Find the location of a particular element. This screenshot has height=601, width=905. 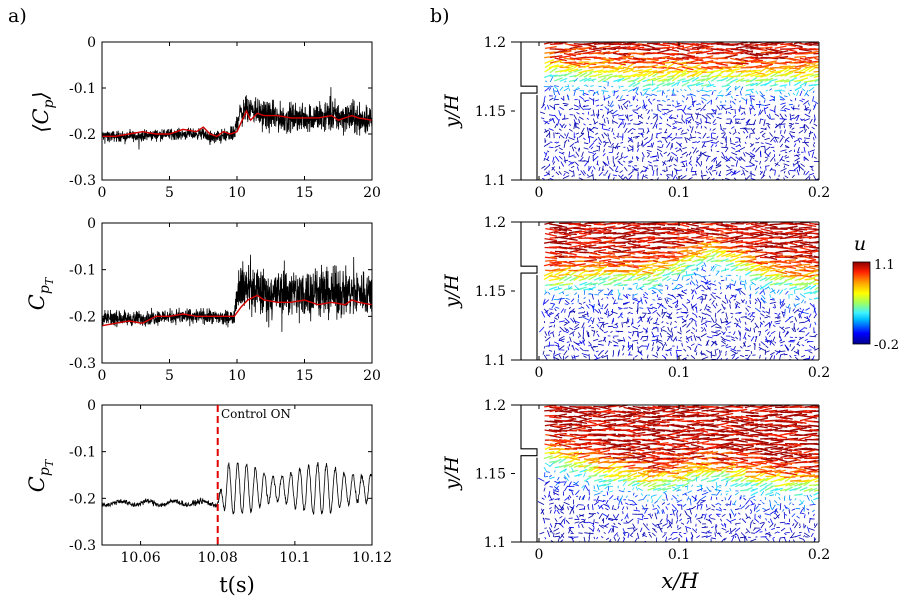

control-on-annotation: Control ON is located at coordinates (256, 414).